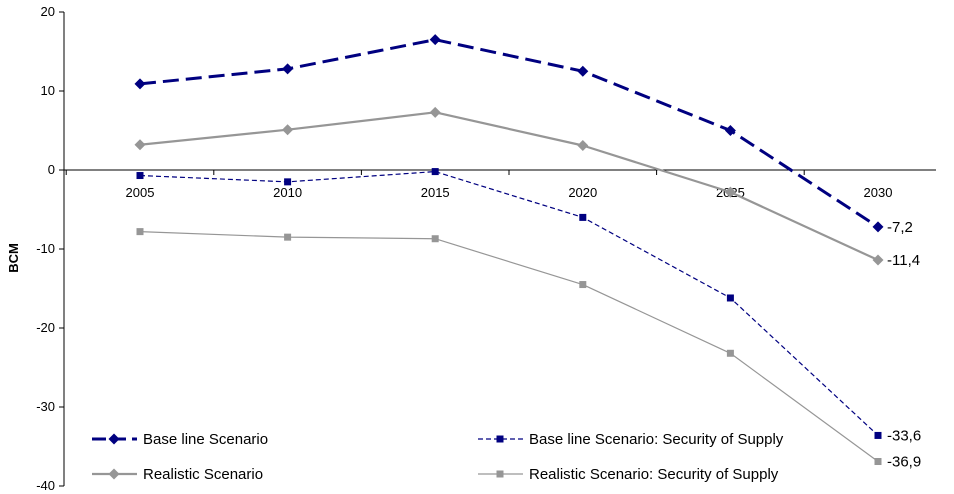 The height and width of the screenshot is (494, 954). What do you see at coordinates (878, 192) in the screenshot?
I see `x-tick-label: 2030` at bounding box center [878, 192].